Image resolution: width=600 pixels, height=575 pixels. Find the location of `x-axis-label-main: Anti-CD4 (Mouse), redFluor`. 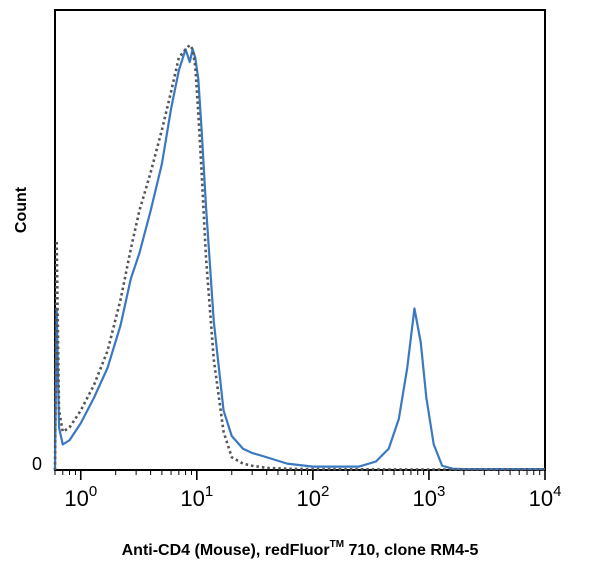

x-axis-label-main: Anti-CD4 (Mouse), redFluor is located at coordinates (226, 550).